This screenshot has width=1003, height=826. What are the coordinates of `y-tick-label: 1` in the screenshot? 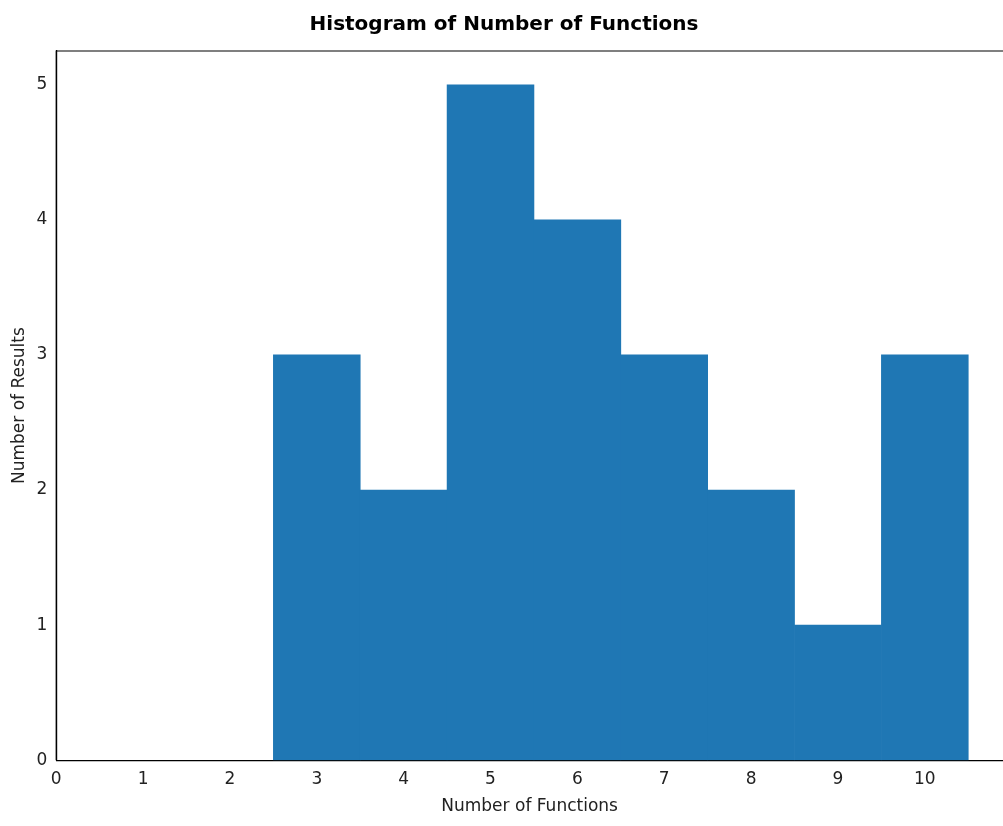 It's located at (42, 623).